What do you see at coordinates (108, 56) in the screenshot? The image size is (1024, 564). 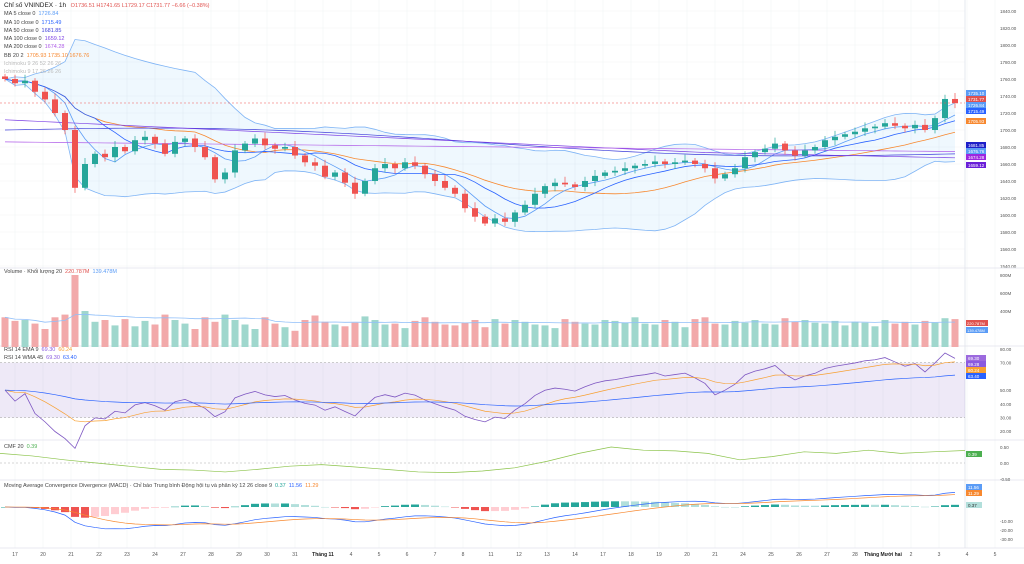 I see `legend-row: BB 20 2 1705.93 1735.10 1676.76` at bounding box center [108, 56].